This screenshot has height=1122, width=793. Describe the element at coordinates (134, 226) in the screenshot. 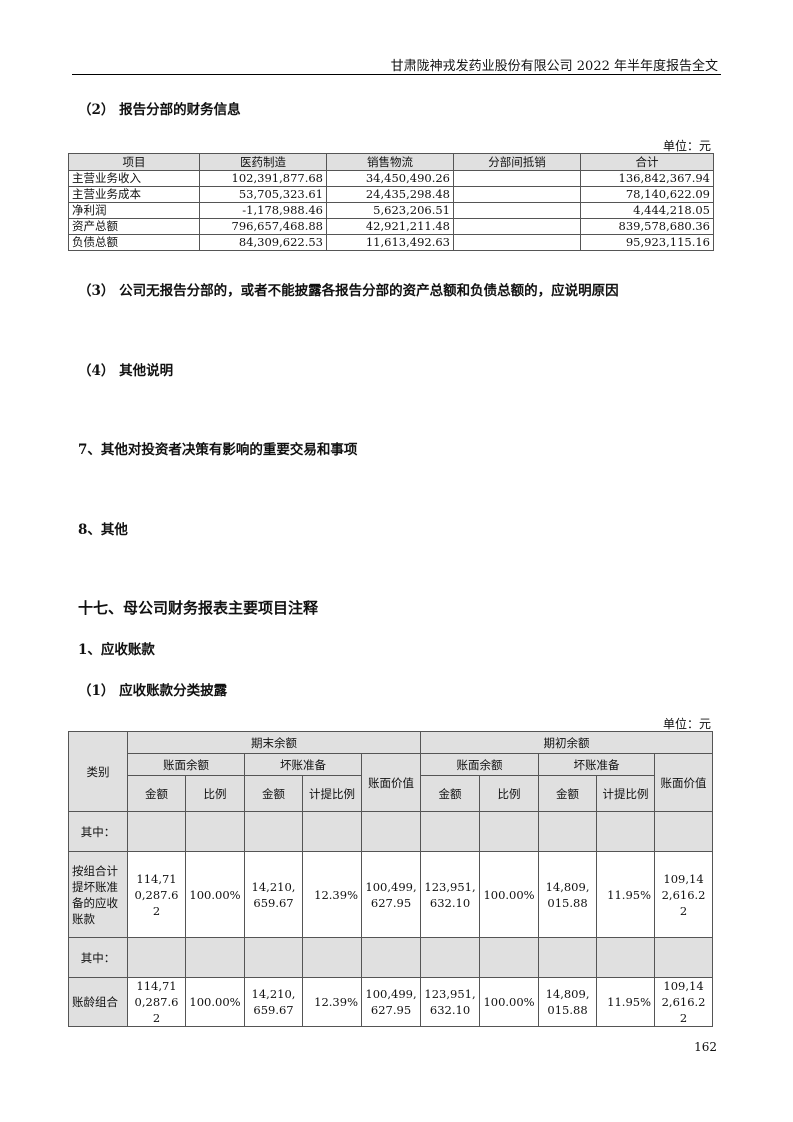

I see `row-label: 资产总额` at that location.